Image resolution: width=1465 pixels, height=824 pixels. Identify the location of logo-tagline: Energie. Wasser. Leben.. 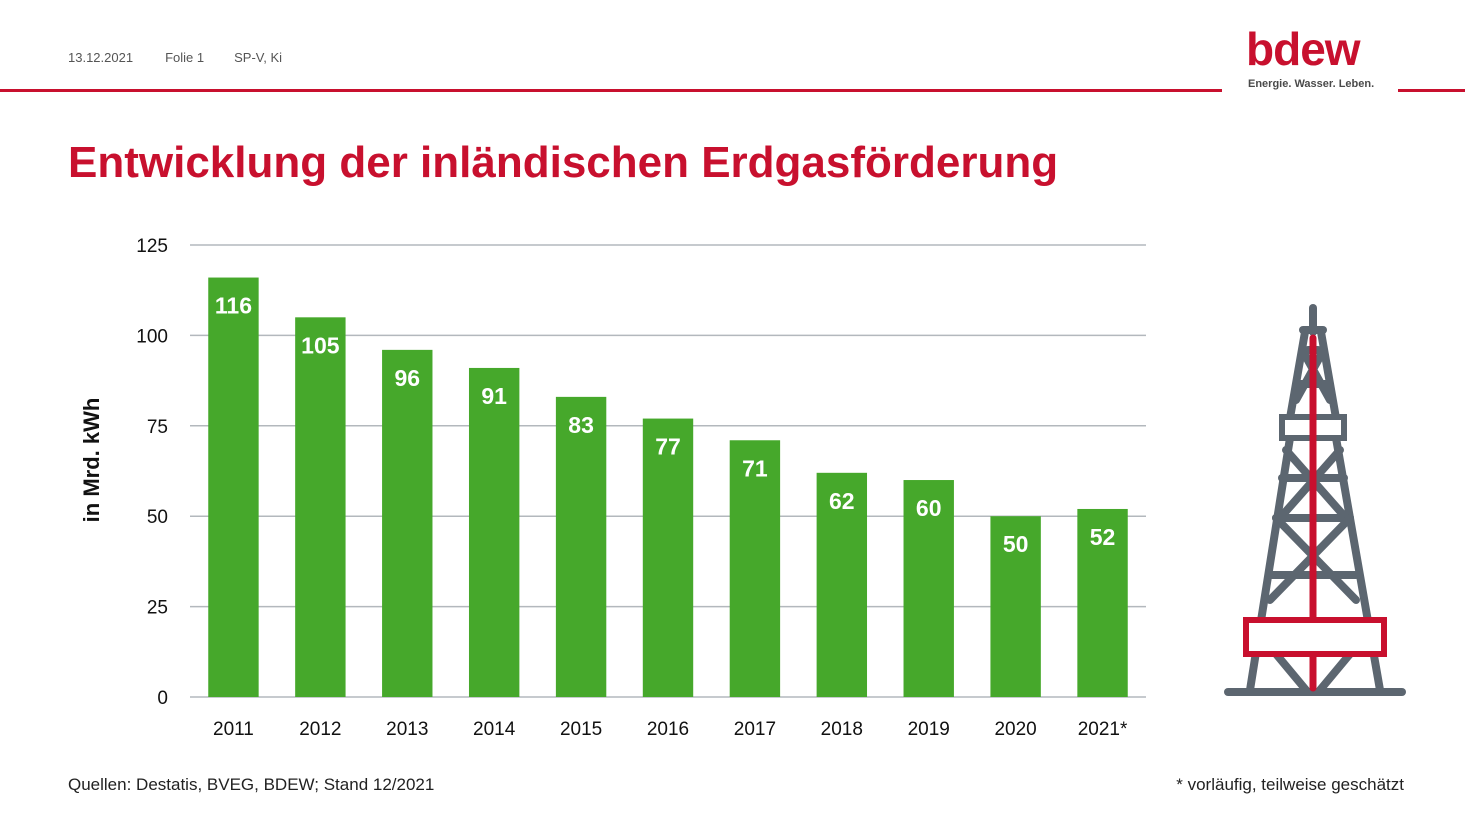
(1311, 84).